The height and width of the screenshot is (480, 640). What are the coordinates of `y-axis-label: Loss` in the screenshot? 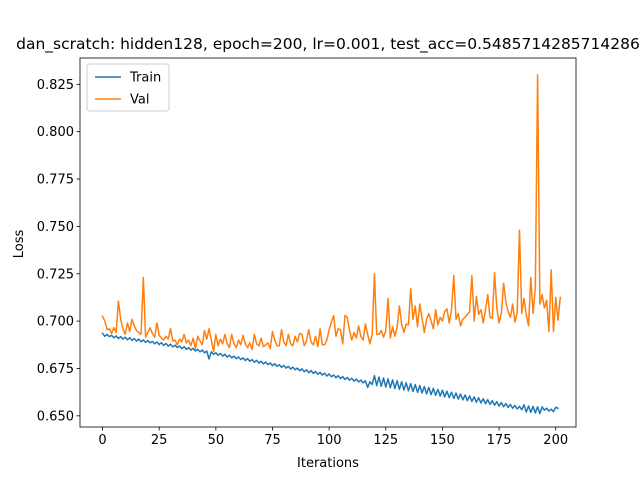 It's located at (19, 244).